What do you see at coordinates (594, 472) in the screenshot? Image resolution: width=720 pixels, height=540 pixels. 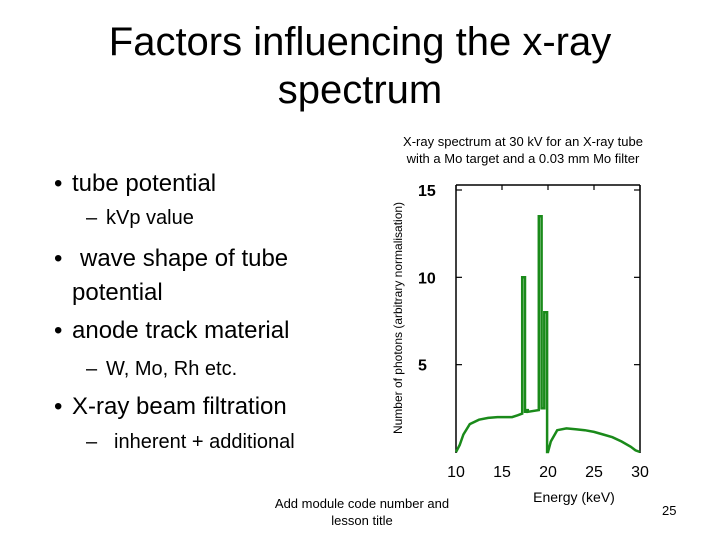 I see `x-tick-label: 25` at bounding box center [594, 472].